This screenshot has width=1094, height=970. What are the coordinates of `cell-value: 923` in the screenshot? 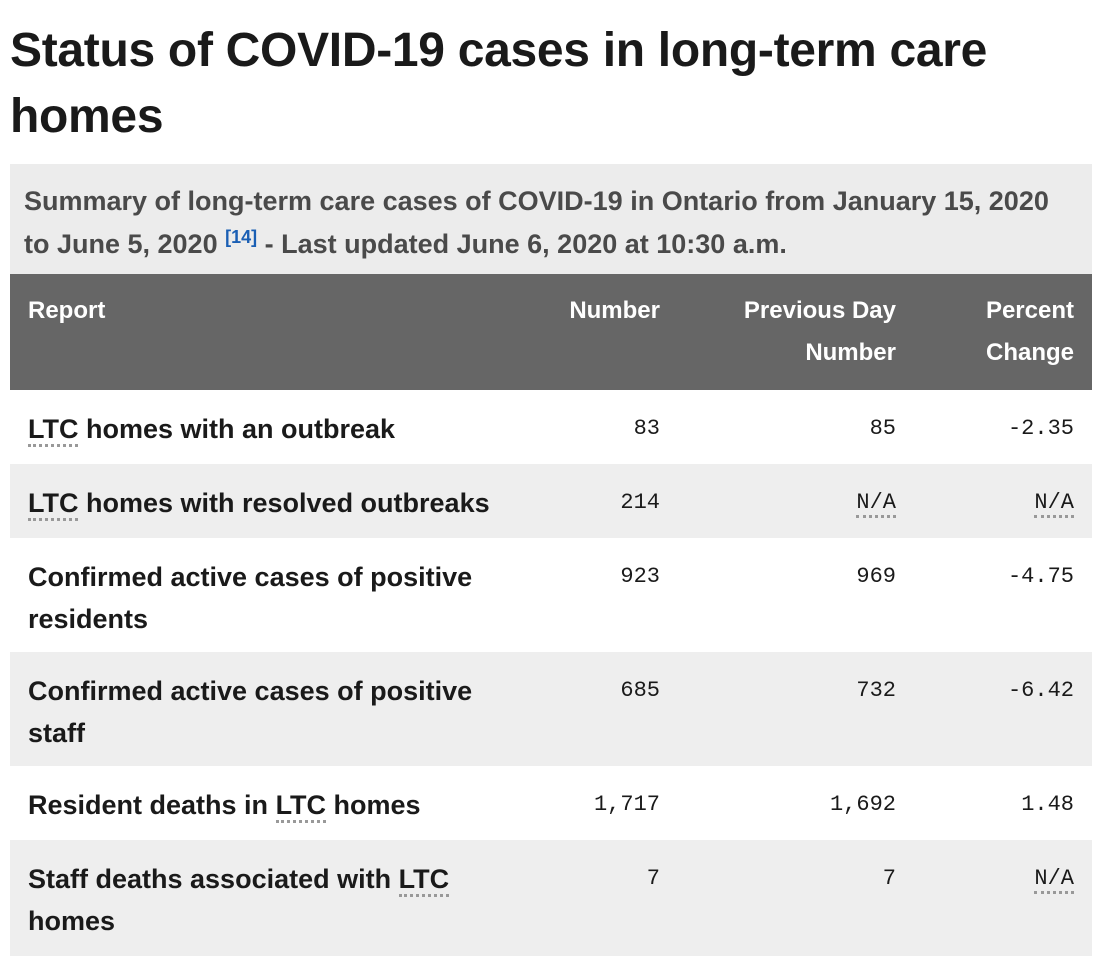 It's located at (640, 576).